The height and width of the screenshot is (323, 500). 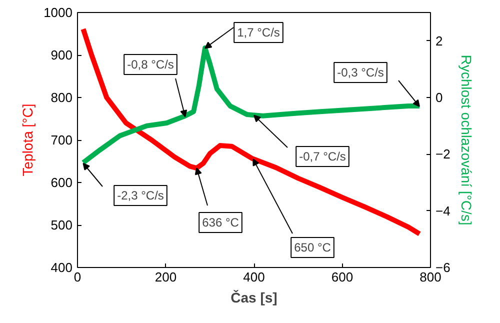 I want to click on y2-tick-label: −2, so click(x=443, y=154).